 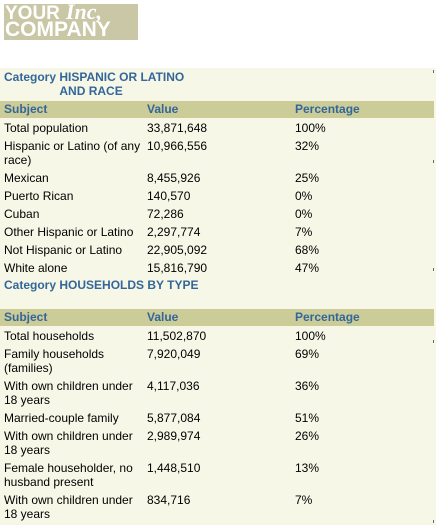 What do you see at coordinates (174, 354) in the screenshot?
I see `cell-value: 7,920,049` at bounding box center [174, 354].